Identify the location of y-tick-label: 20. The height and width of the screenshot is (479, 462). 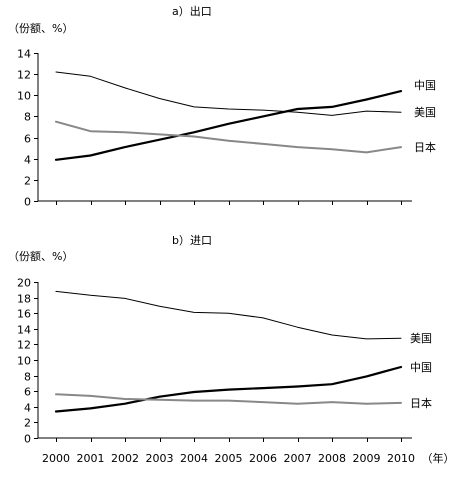
(24, 283).